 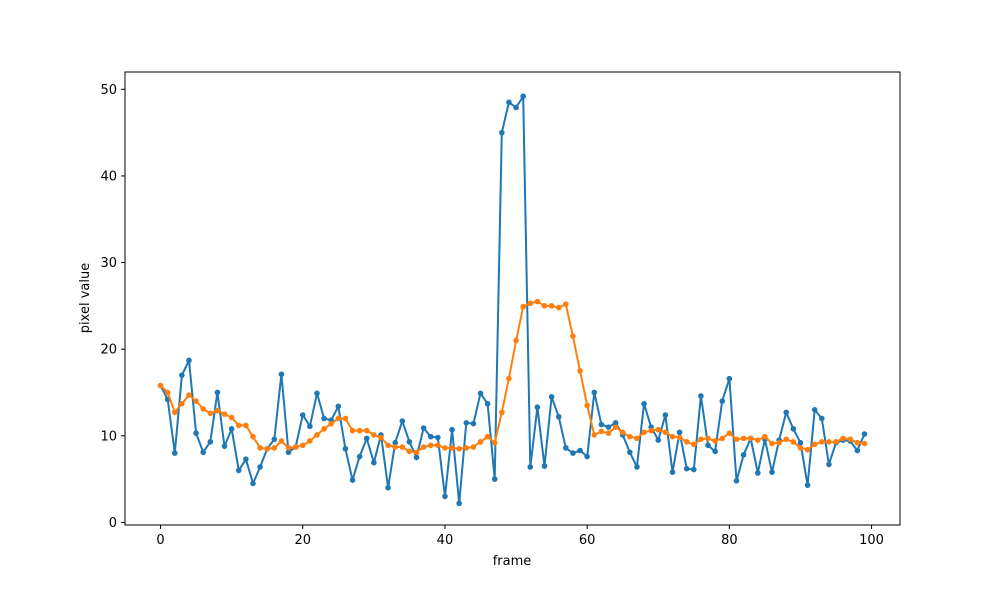 What do you see at coordinates (108, 90) in the screenshot?
I see `y-tick-label: 50` at bounding box center [108, 90].